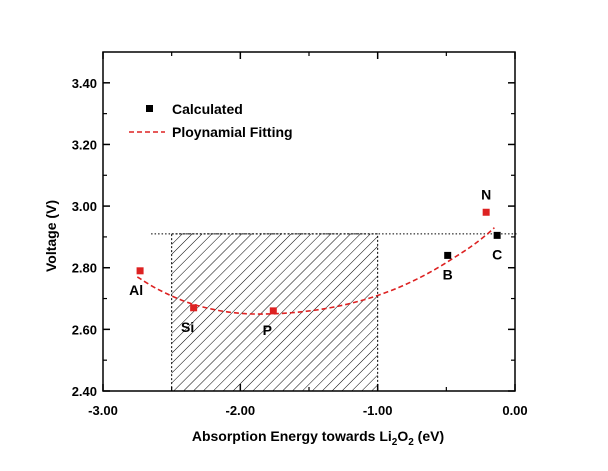 This screenshot has width=608, height=471. What do you see at coordinates (448, 255) in the screenshot?
I see `data-point-b` at bounding box center [448, 255].